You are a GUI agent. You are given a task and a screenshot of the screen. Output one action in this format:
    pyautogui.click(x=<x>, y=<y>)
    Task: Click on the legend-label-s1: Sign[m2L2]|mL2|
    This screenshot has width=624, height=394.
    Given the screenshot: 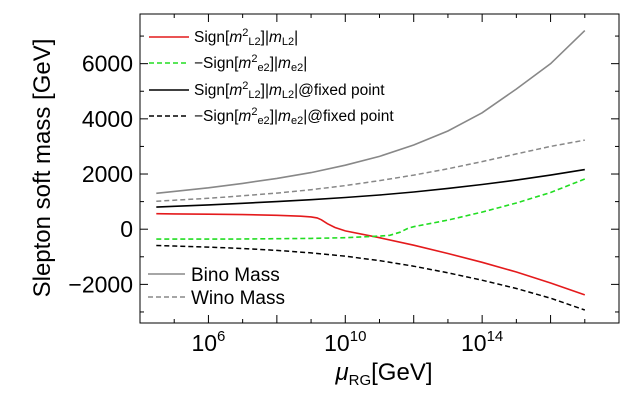 What is the action you would take?
    pyautogui.click(x=246, y=37)
    